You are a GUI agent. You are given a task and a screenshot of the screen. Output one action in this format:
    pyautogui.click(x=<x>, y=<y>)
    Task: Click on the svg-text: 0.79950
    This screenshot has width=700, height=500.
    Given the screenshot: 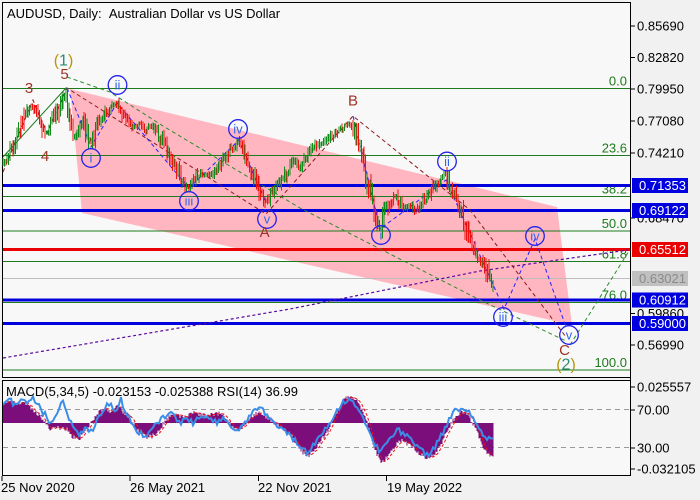 What is the action you would take?
    pyautogui.click(x=660, y=89)
    